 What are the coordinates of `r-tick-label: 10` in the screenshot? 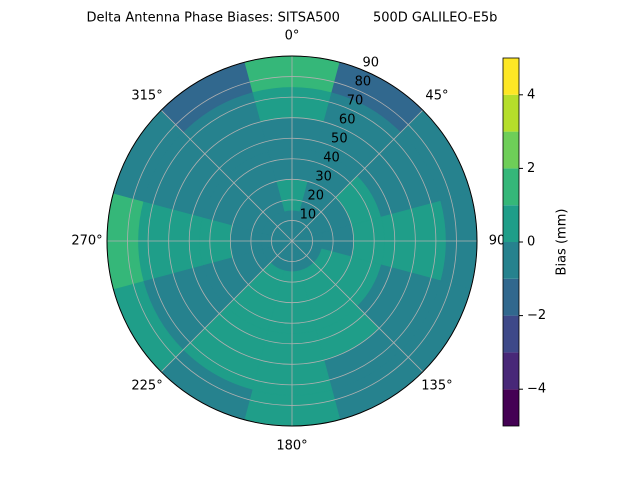 It's located at (308, 215).